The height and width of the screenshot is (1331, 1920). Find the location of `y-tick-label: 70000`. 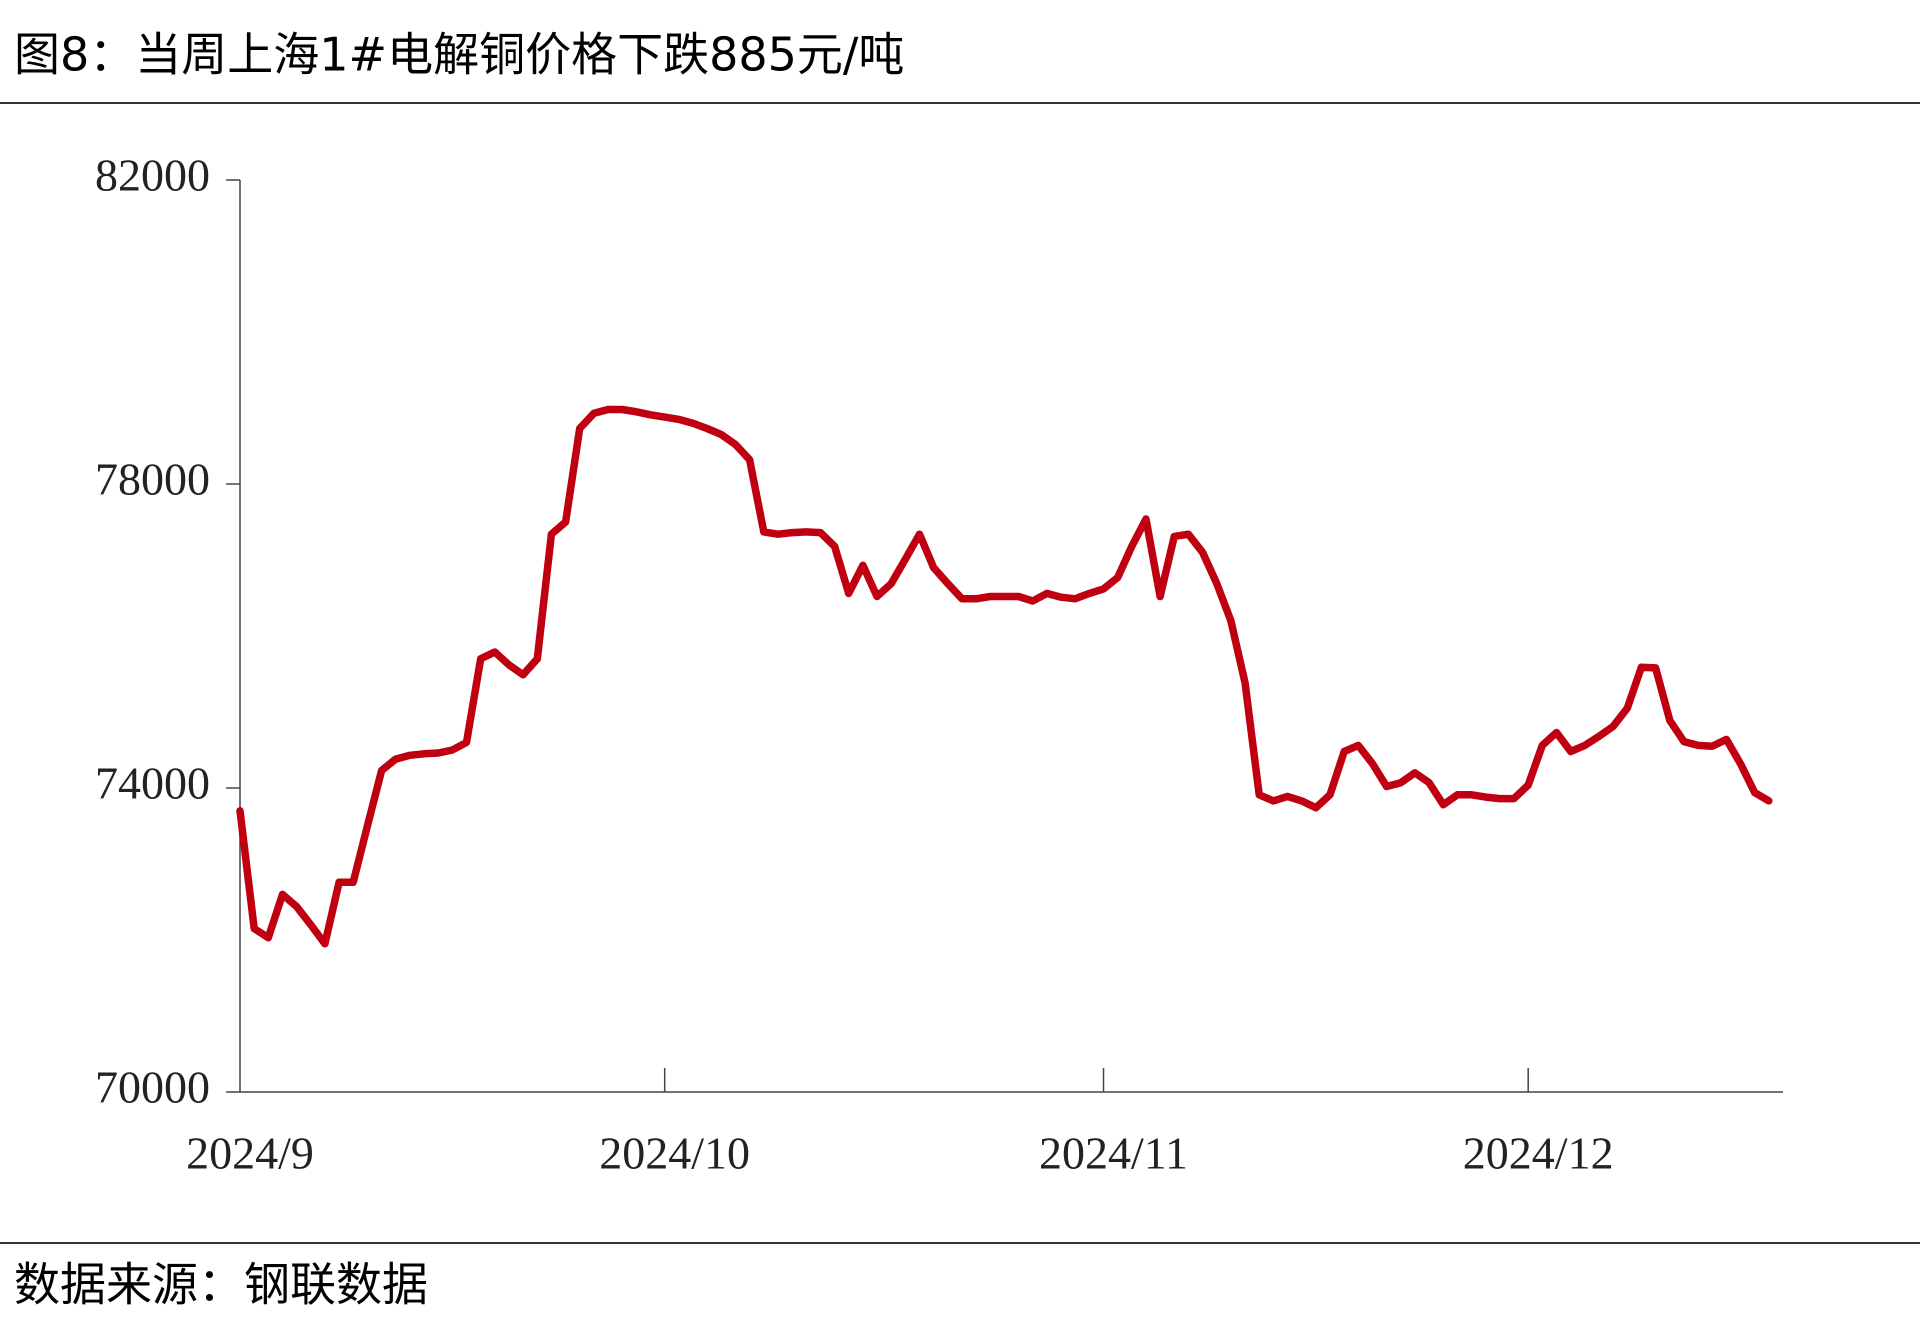

y-tick-label: 70000 is located at coordinates (152, 1087).